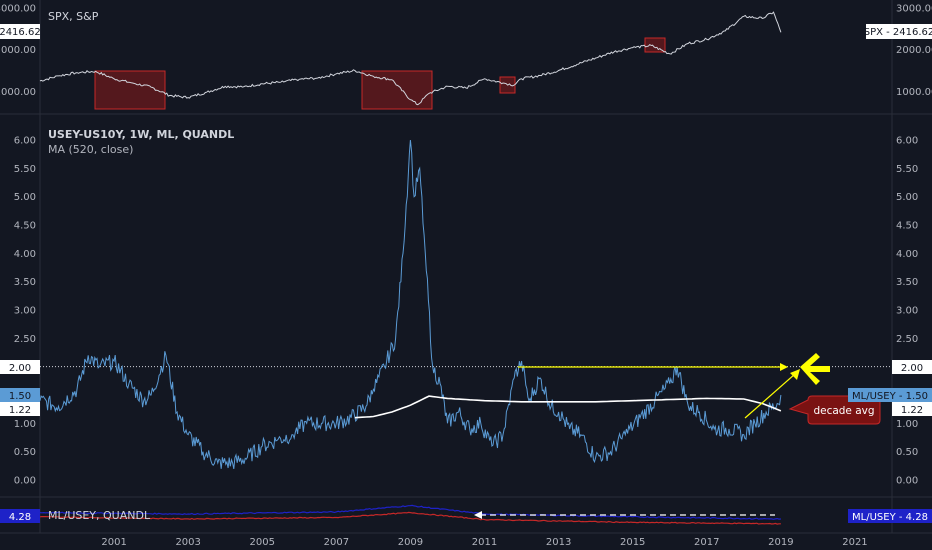 The image size is (932, 550). Describe the element at coordinates (410, 58) in the screenshot. I see `spx-series-line` at that location.